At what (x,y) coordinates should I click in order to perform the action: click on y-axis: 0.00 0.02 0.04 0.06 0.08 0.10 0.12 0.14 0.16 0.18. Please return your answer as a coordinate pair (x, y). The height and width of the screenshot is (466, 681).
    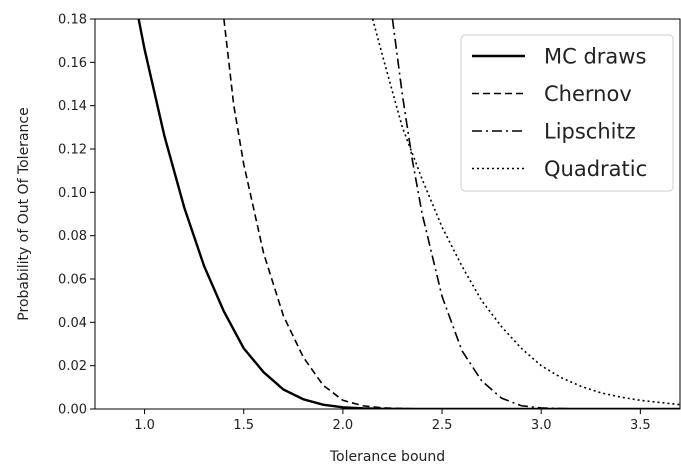
    Looking at the image, I should click on (76, 215).